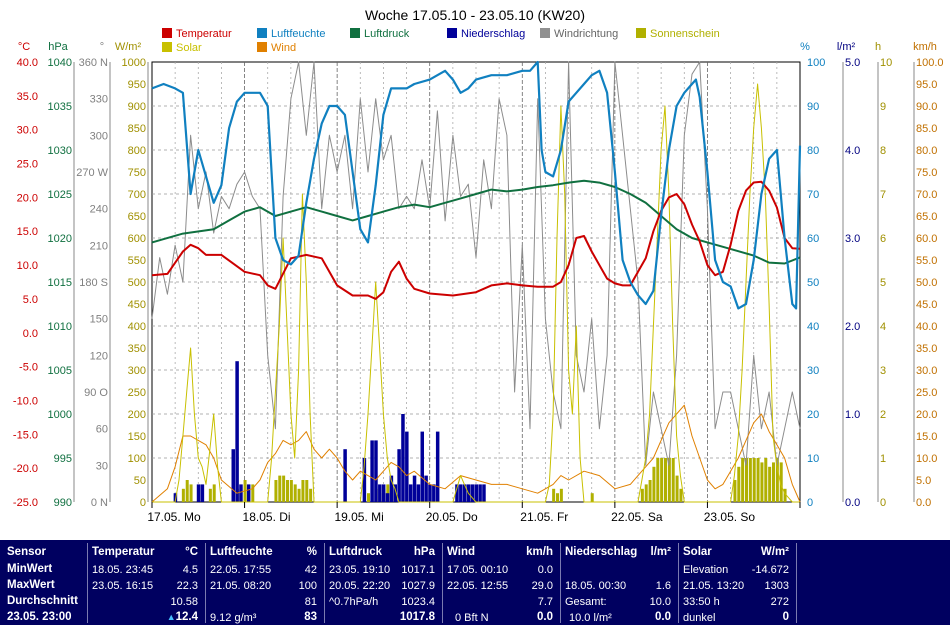  Describe the element at coordinates (190, 570) in the screenshot. I see `temperature-min-value: 4.5` at that location.